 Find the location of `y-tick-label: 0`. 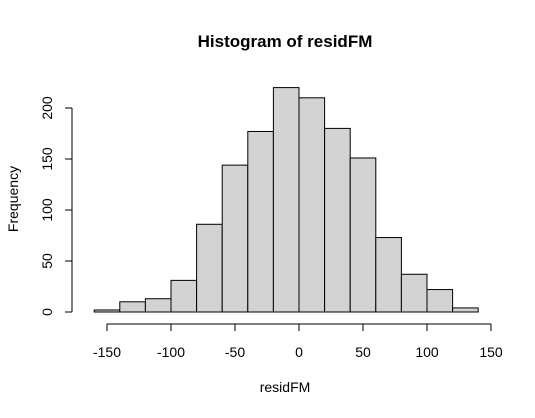

y-tick-label: 0 is located at coordinates (47, 312).